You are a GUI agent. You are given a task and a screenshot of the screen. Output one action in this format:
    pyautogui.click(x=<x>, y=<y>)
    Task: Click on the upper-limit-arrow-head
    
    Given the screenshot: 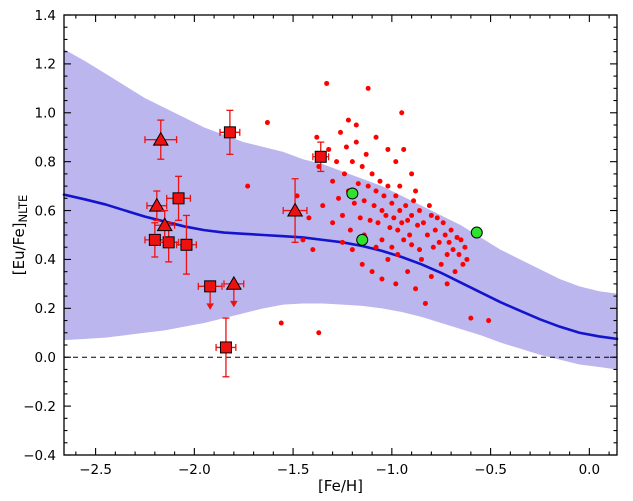 What is the action you would take?
    pyautogui.click(x=234, y=304)
    